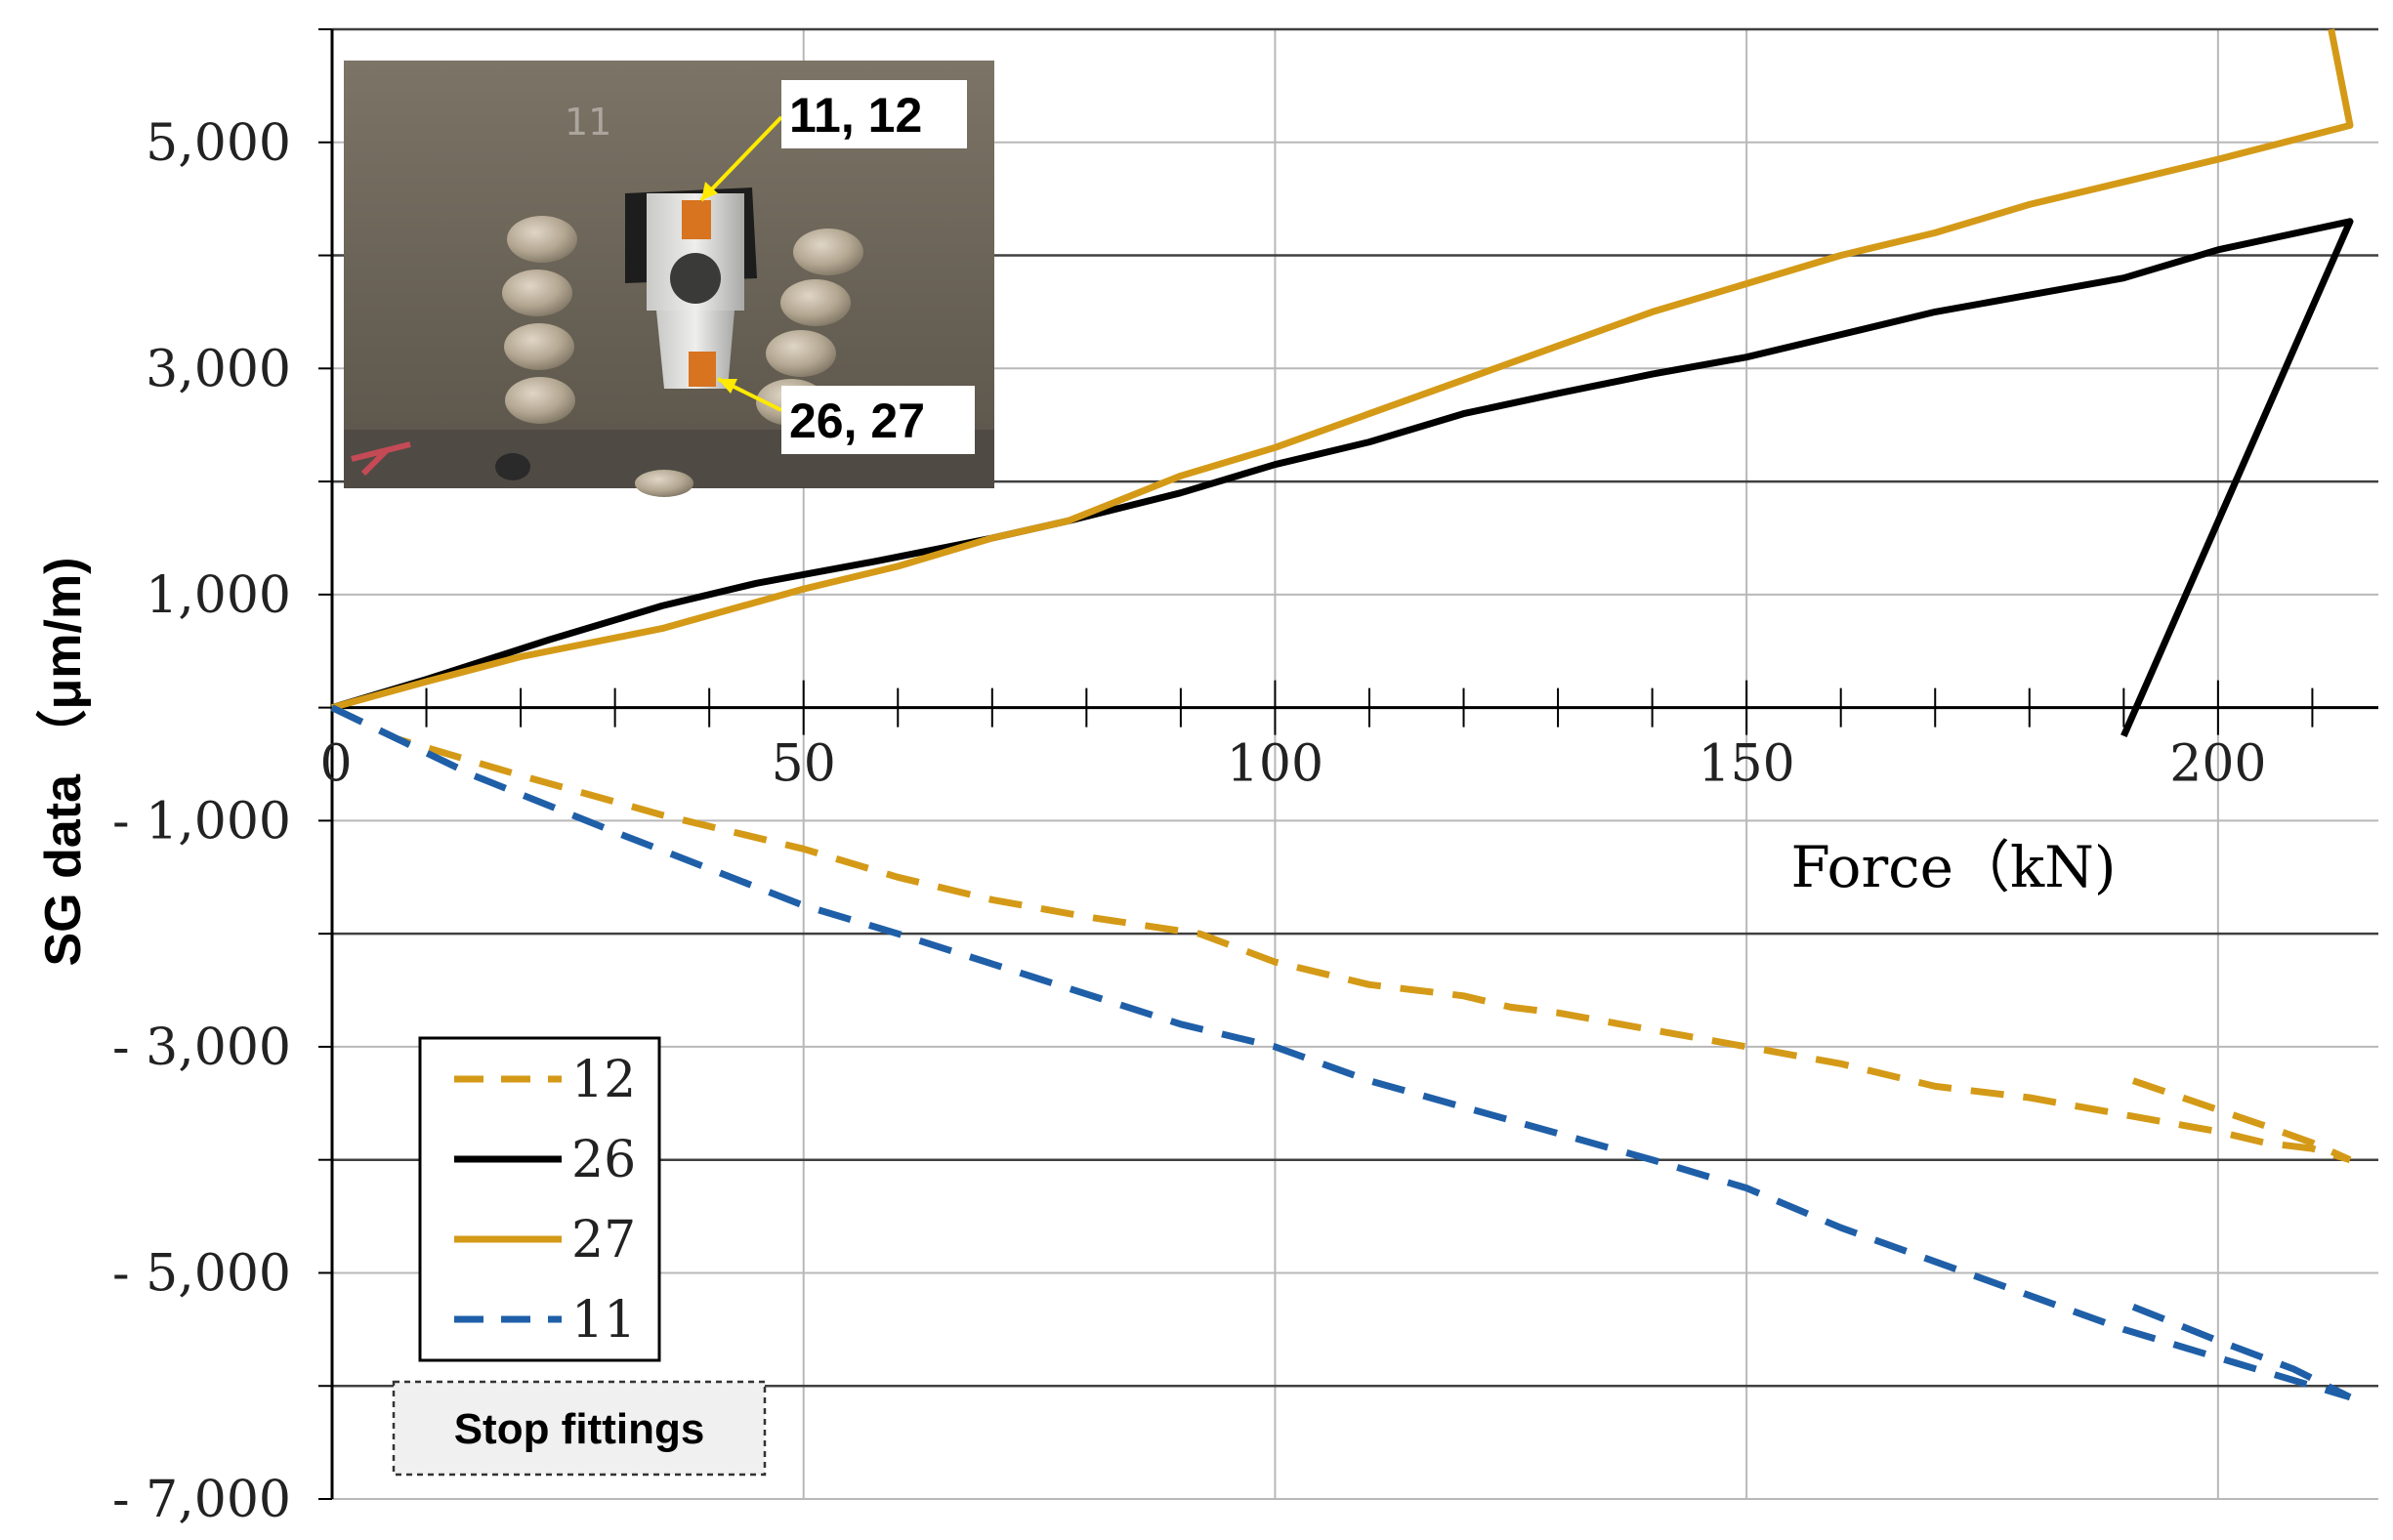  What do you see at coordinates (63, 762) in the screenshot?
I see `y-axis-title: SG data （μm/m)` at bounding box center [63, 762].